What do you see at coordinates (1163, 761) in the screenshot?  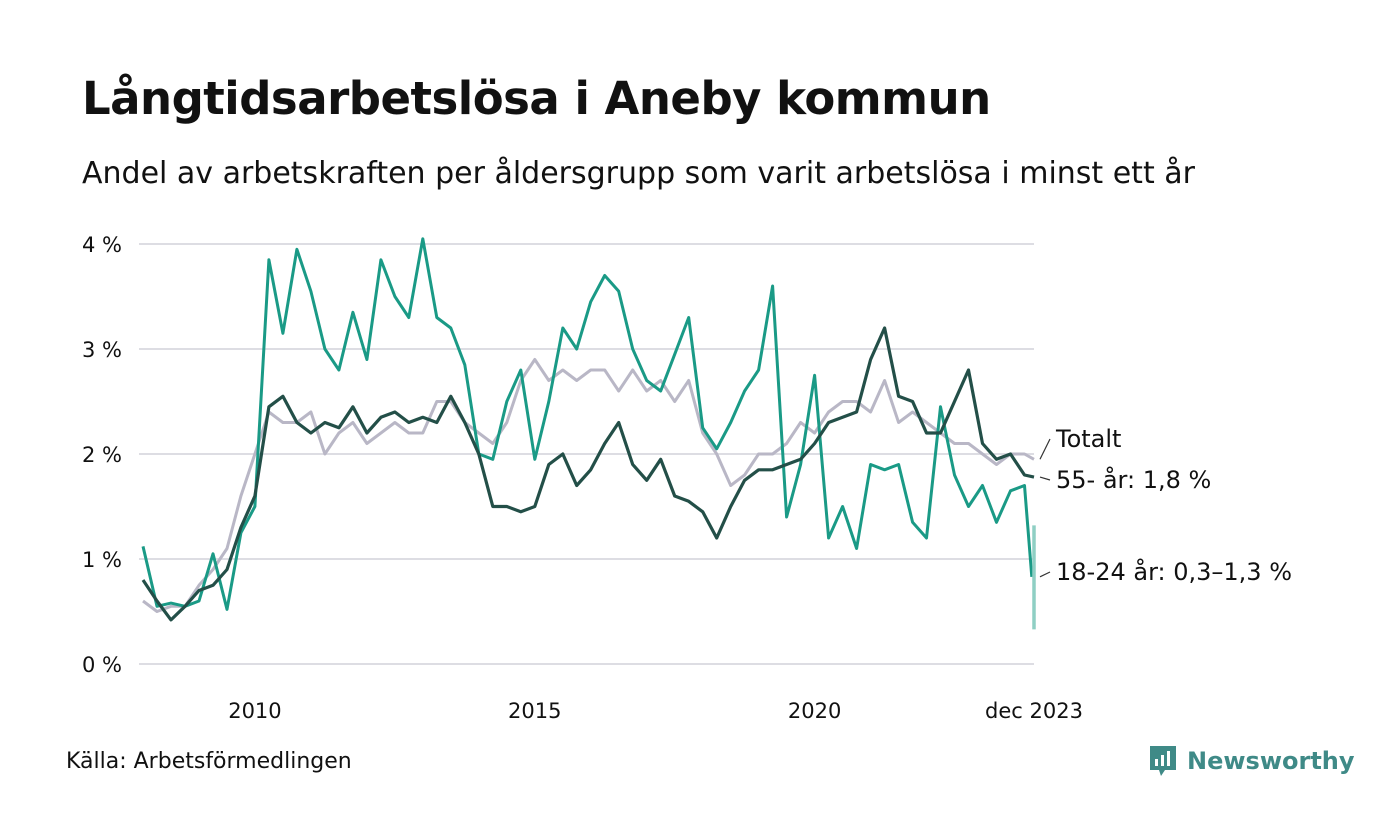 I see `newsworthy-logo-icon` at bounding box center [1163, 761].